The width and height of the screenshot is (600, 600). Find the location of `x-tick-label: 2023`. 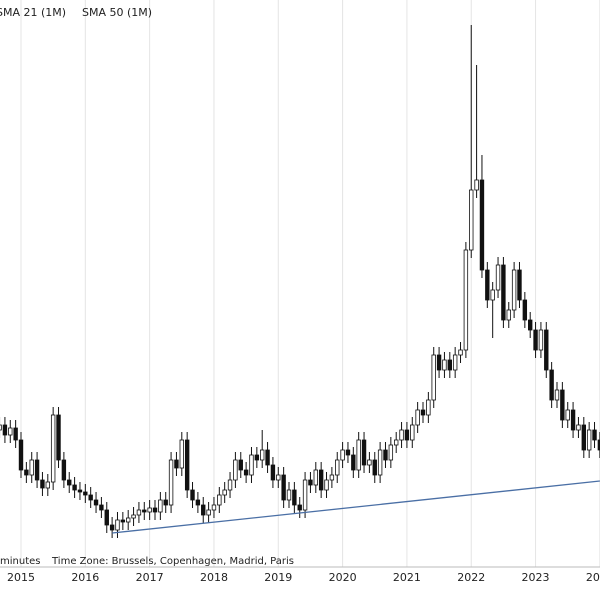

x-tick-label: 2023 is located at coordinates (536, 577).